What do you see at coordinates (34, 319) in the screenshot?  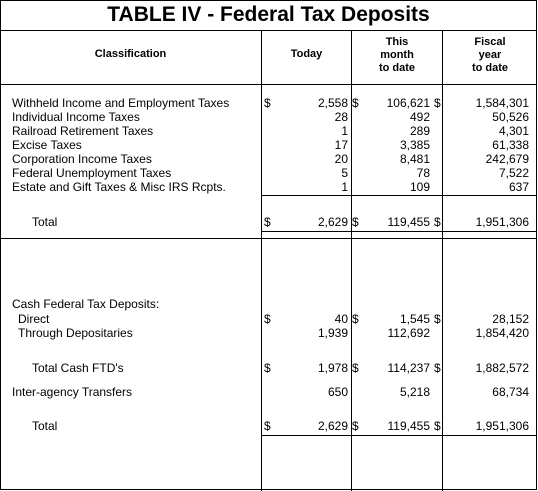 I see `direct-label: Direct` at bounding box center [34, 319].